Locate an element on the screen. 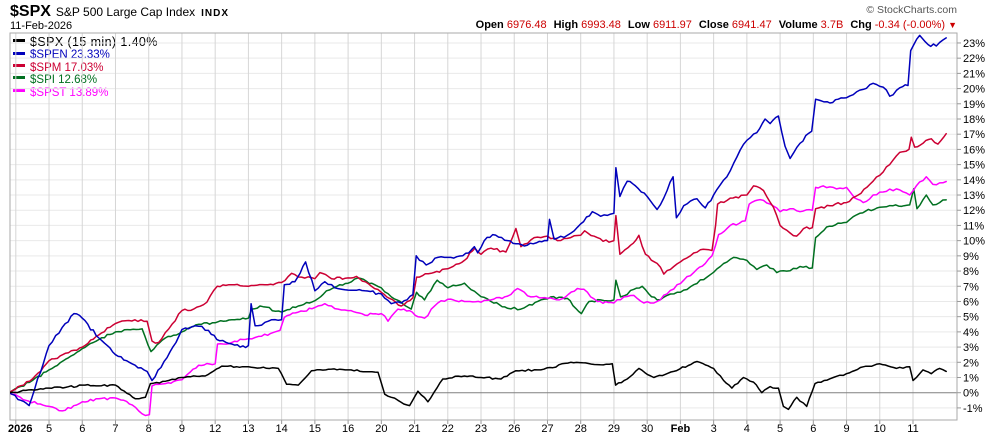  y-axis-label: 0% is located at coordinates (971, 394).